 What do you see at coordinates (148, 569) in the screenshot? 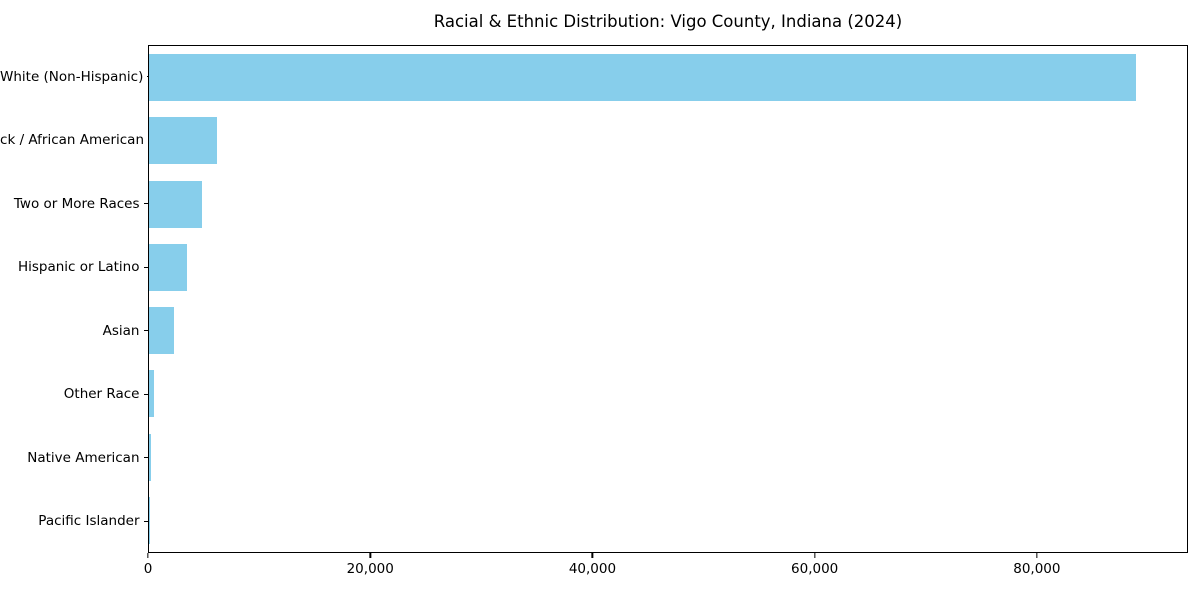
I see `x-tick-label: 0` at bounding box center [148, 569].